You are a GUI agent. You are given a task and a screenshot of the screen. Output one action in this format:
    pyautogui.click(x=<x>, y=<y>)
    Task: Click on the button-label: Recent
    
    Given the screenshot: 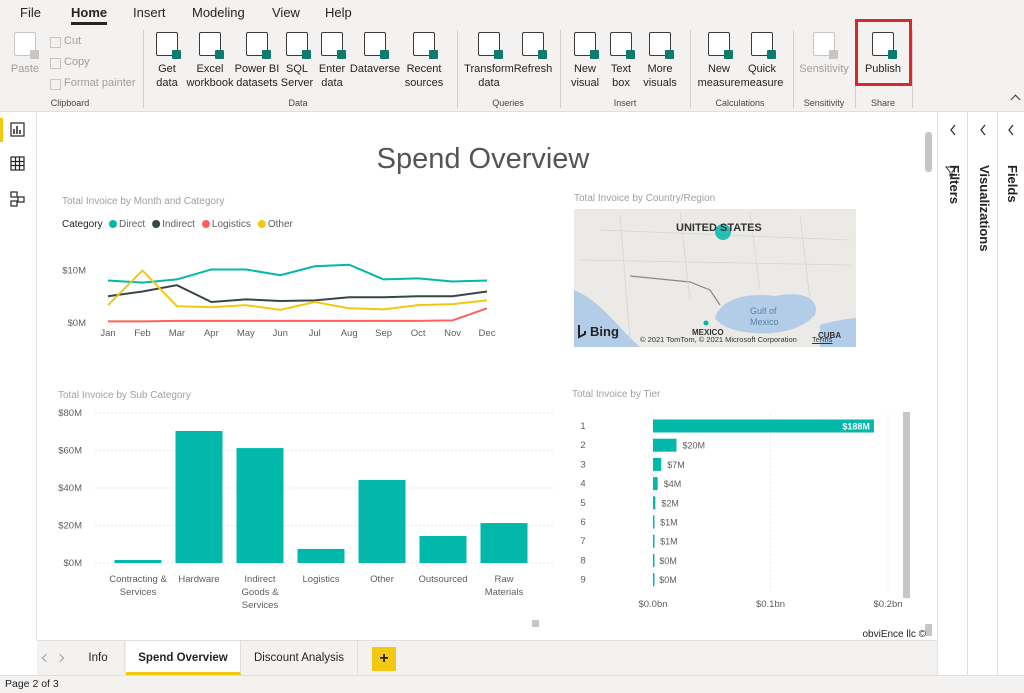 What is the action you would take?
    pyautogui.click(x=424, y=69)
    